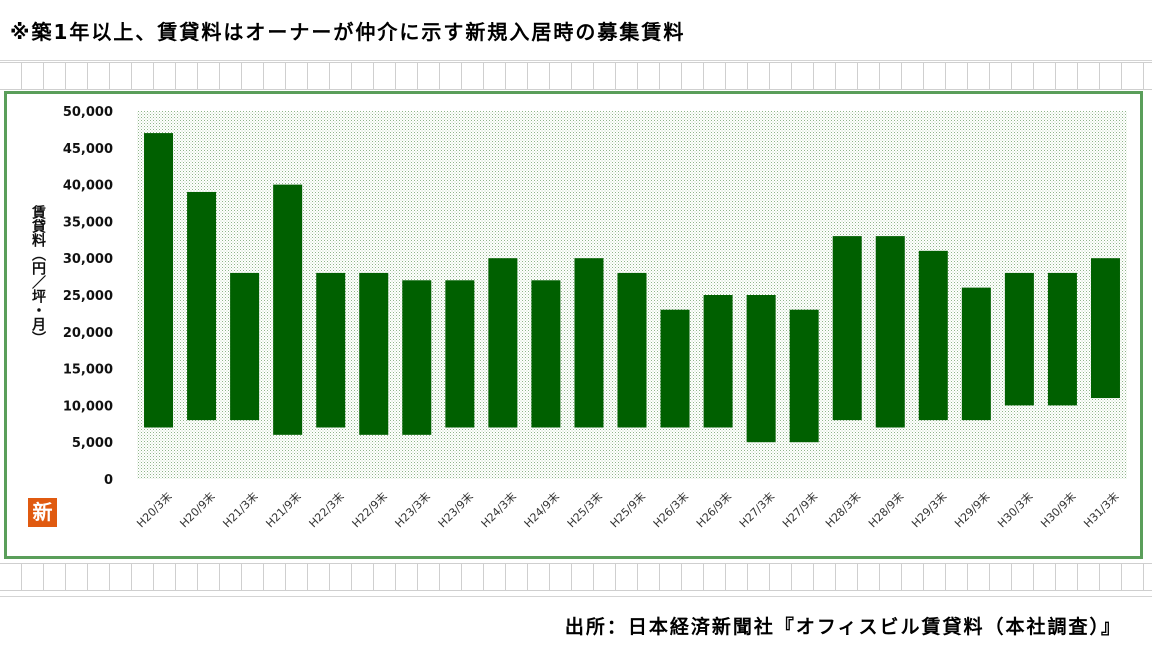 The image size is (1152, 648). What do you see at coordinates (885, 509) in the screenshot?
I see `x-tick-label: H28/9末` at bounding box center [885, 509].